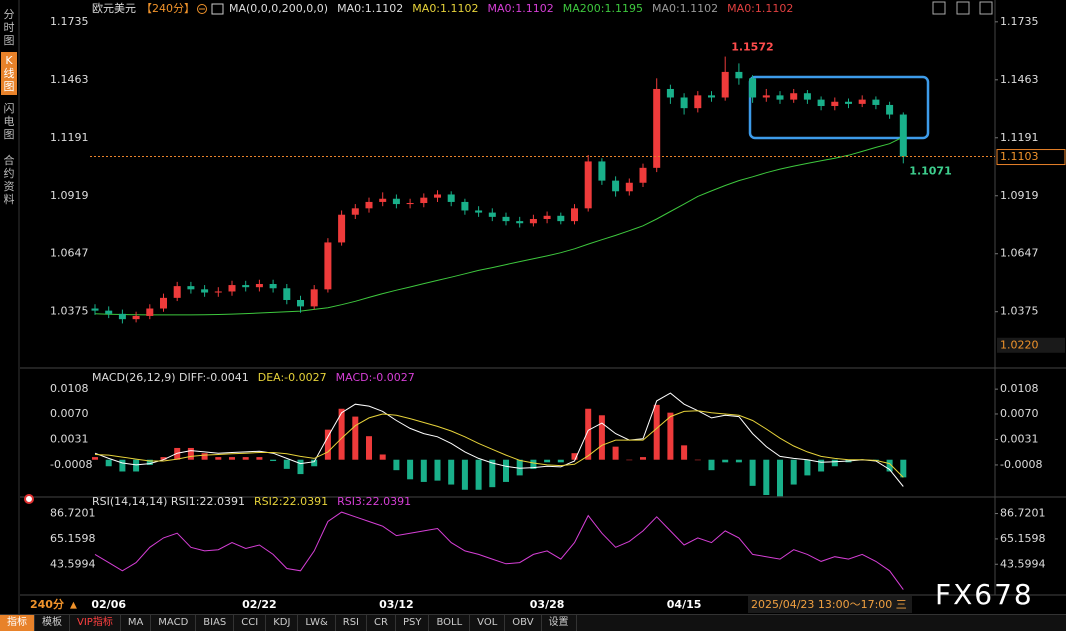 The width and height of the screenshot is (1066, 631). Describe the element at coordinates (217, 9) in the screenshot. I see `settings-icon` at that location.